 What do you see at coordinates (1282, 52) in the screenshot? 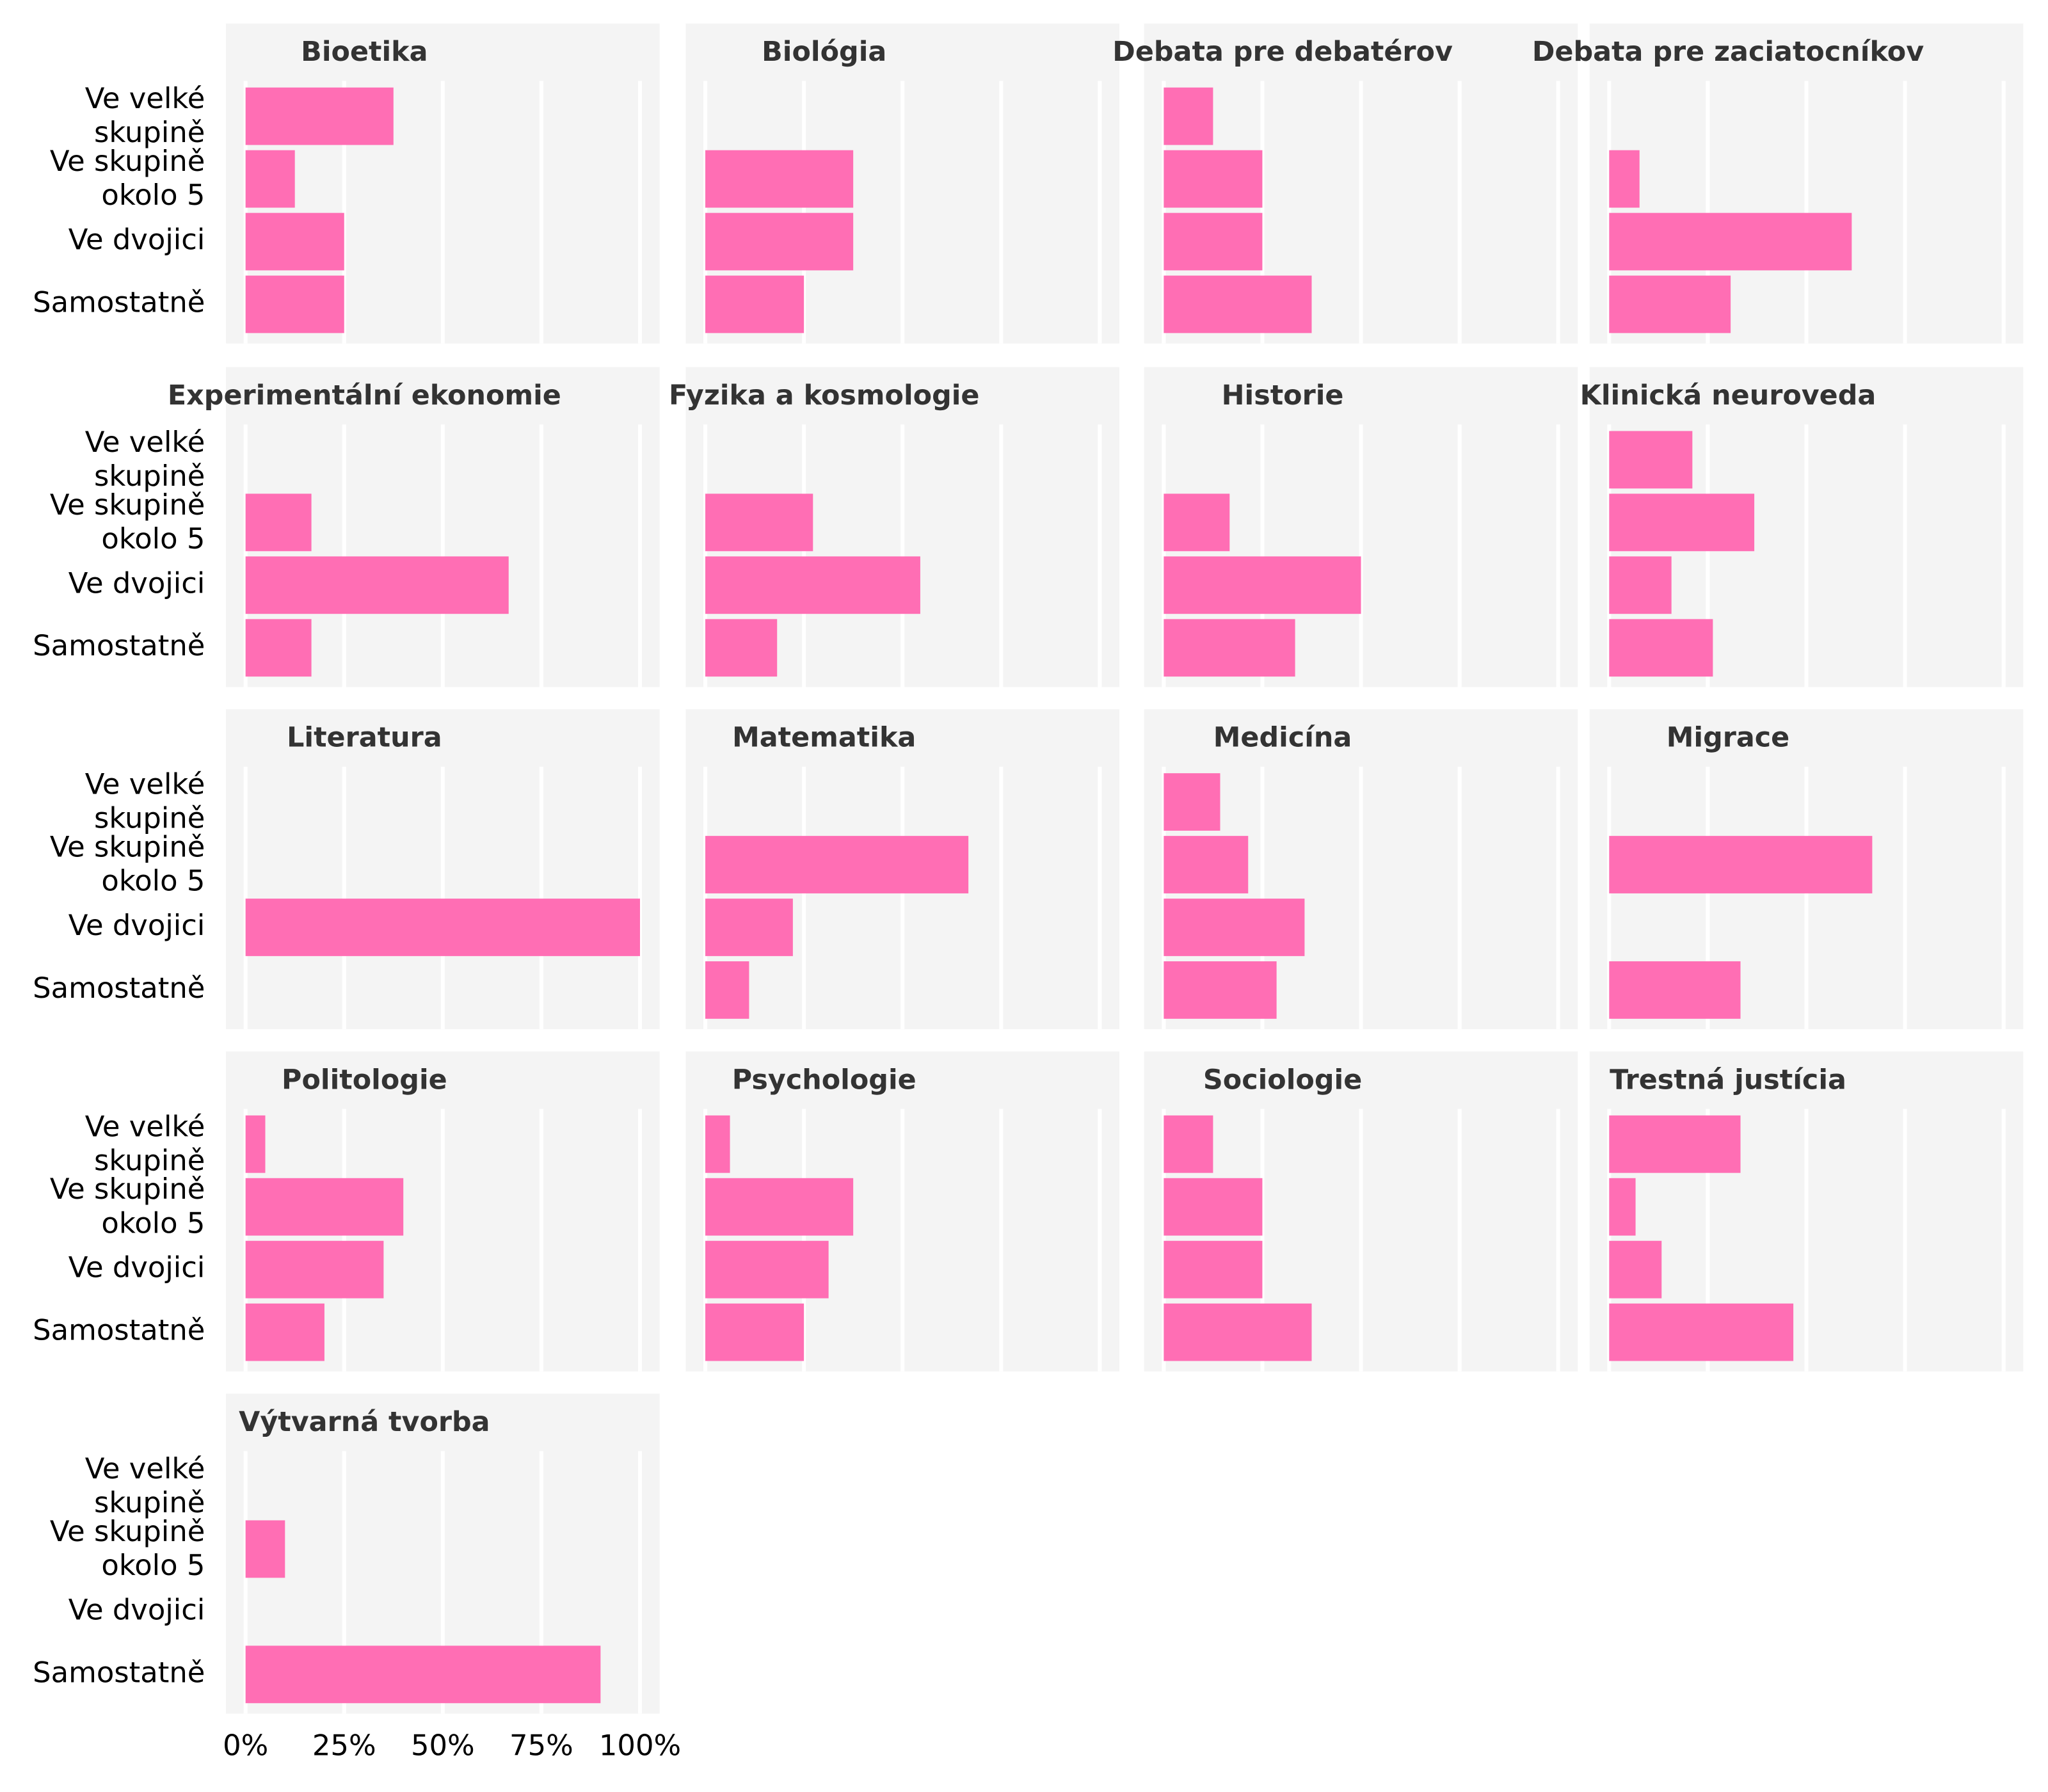
I see `panel-title: Debata pre debatérov` at bounding box center [1282, 52].